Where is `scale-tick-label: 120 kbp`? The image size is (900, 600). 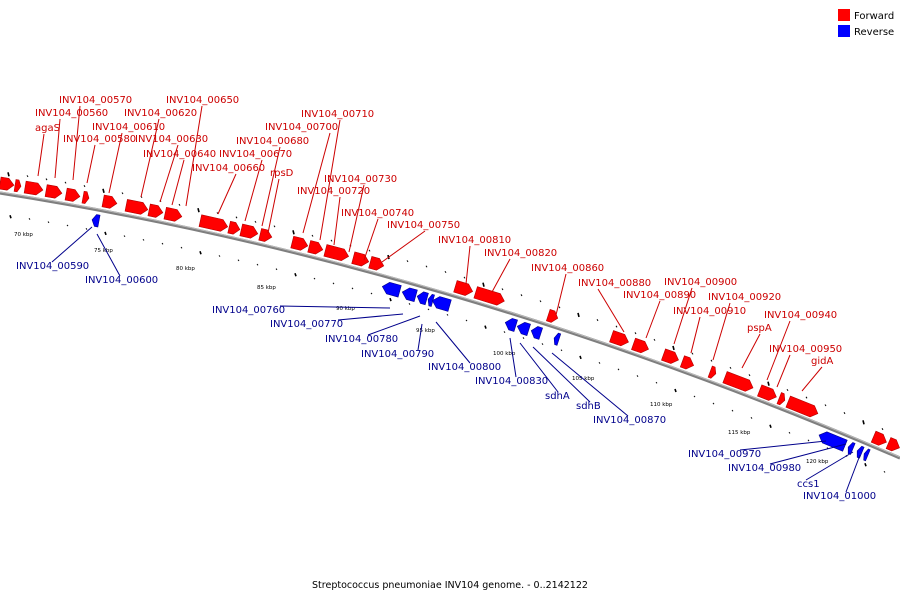
scale-tick-label: 120 kbp is located at coordinates (817, 462).